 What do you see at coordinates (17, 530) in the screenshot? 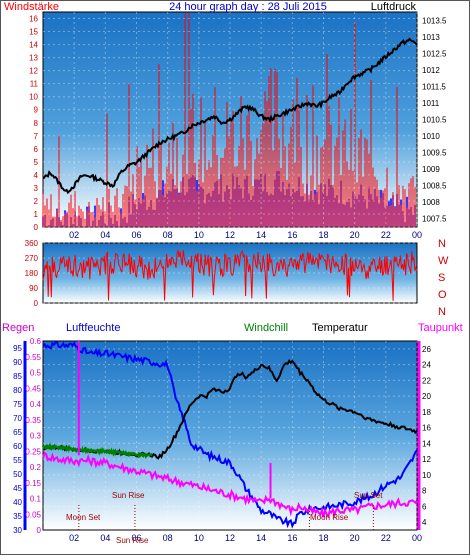
I see `humidity-y-tick: 30` at bounding box center [17, 530].